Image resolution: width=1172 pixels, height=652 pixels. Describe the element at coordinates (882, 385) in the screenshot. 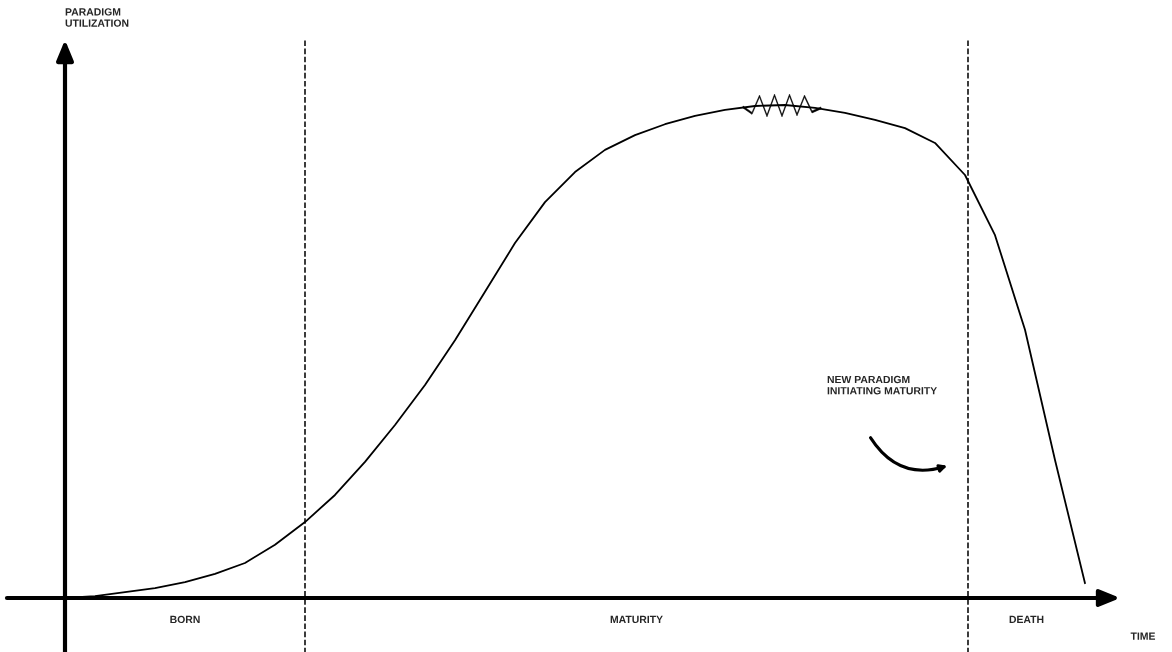

I see `annotation: NEW PARADIGM INITIATING MATURITY` at that location.